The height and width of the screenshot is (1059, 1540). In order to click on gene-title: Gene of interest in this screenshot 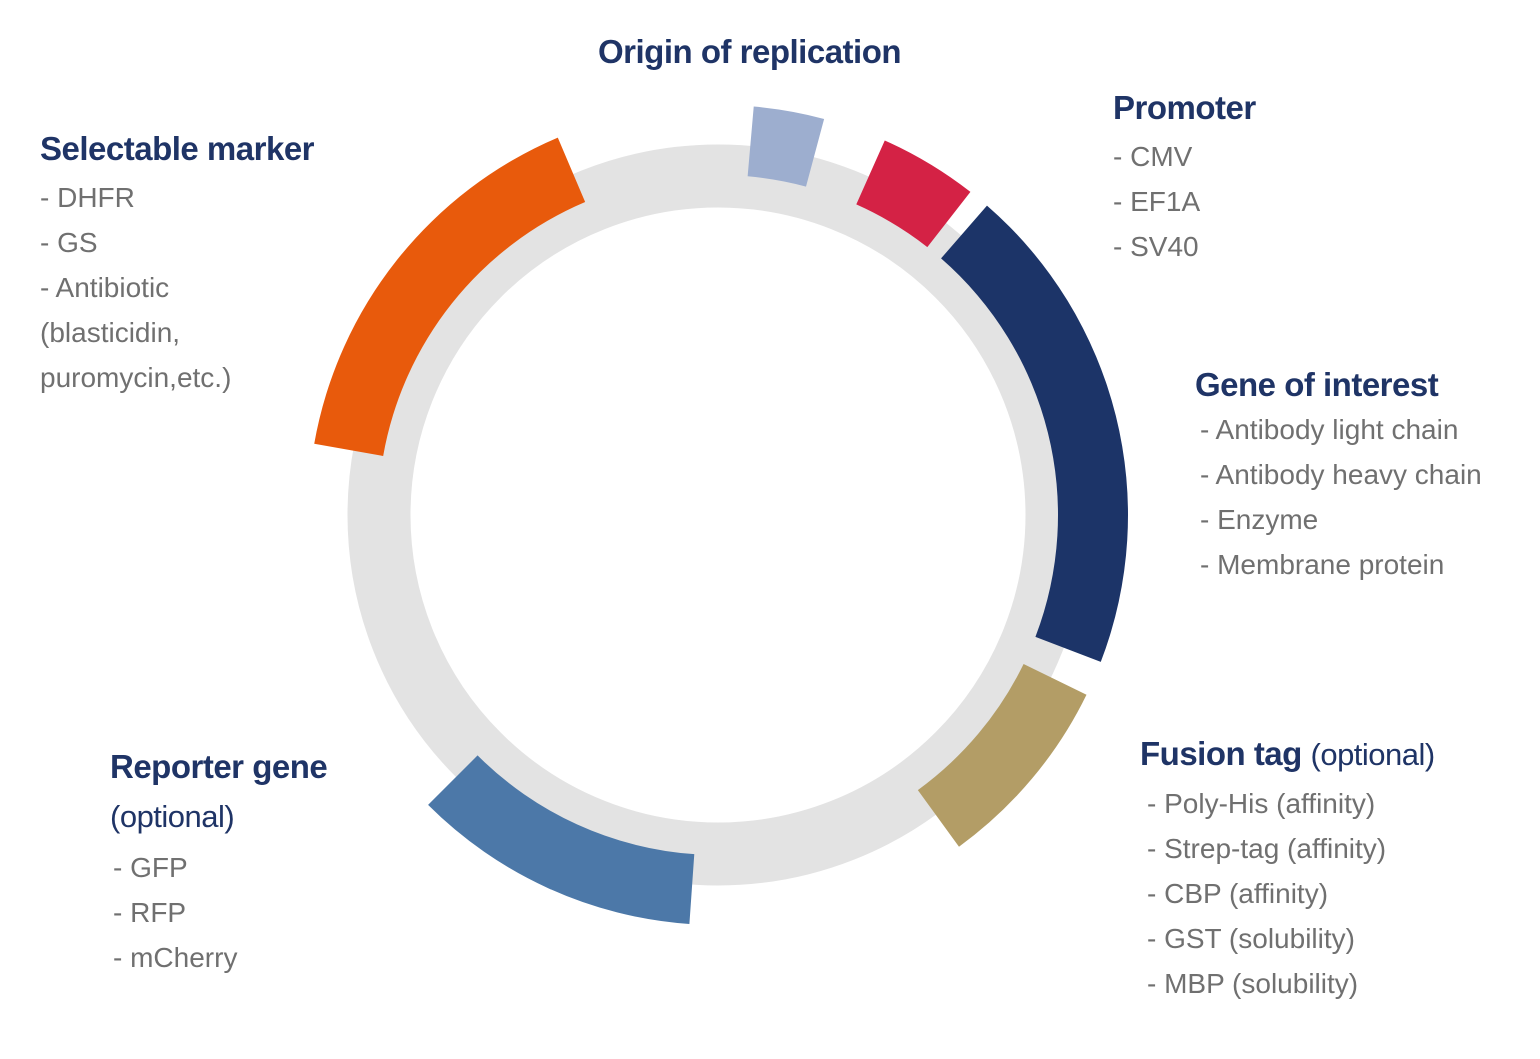, I will do `click(1317, 384)`.